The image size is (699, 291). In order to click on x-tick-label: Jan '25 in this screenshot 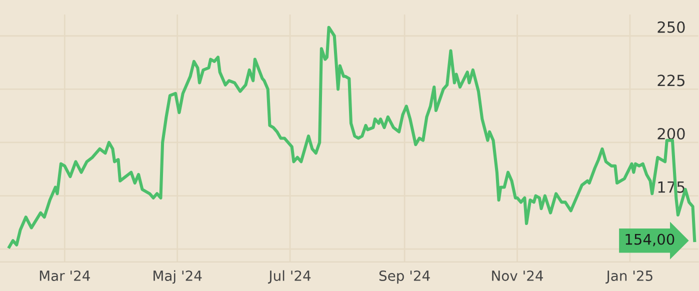, I will do `click(629, 277)`.